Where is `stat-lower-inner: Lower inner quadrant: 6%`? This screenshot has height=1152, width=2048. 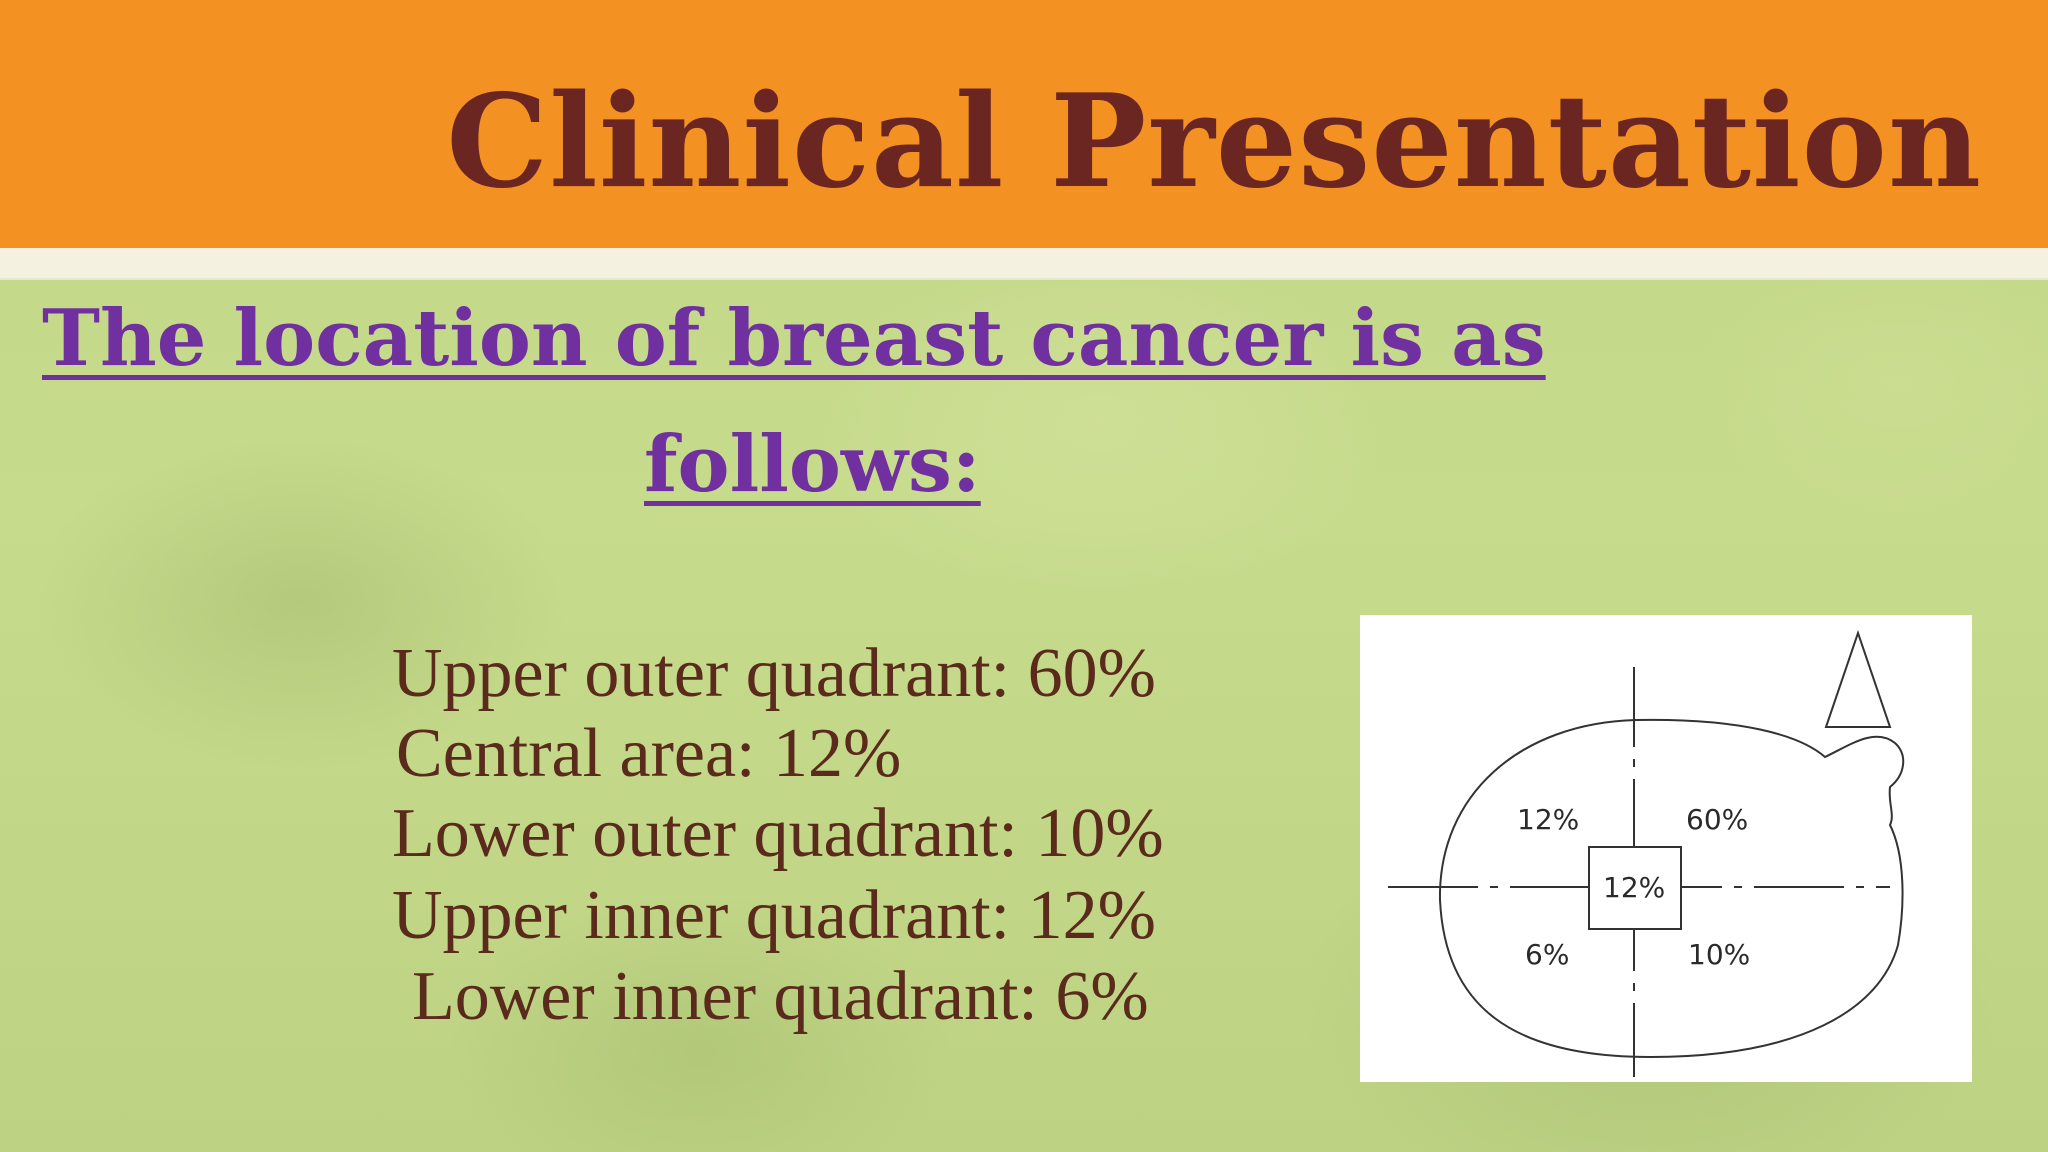
stat-lower-inner: Lower inner quadrant: 6% is located at coordinates (780, 996).